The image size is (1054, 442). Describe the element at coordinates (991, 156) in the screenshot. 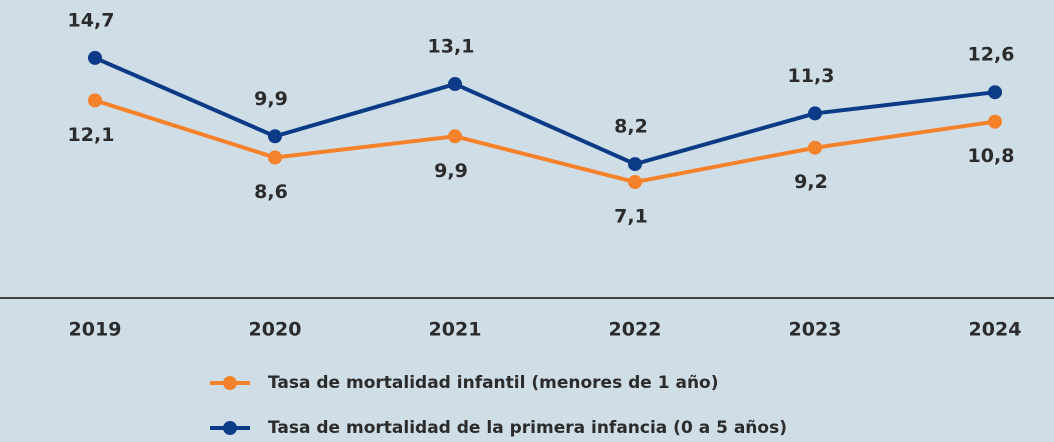

I see `data-label: 10,8` at that location.